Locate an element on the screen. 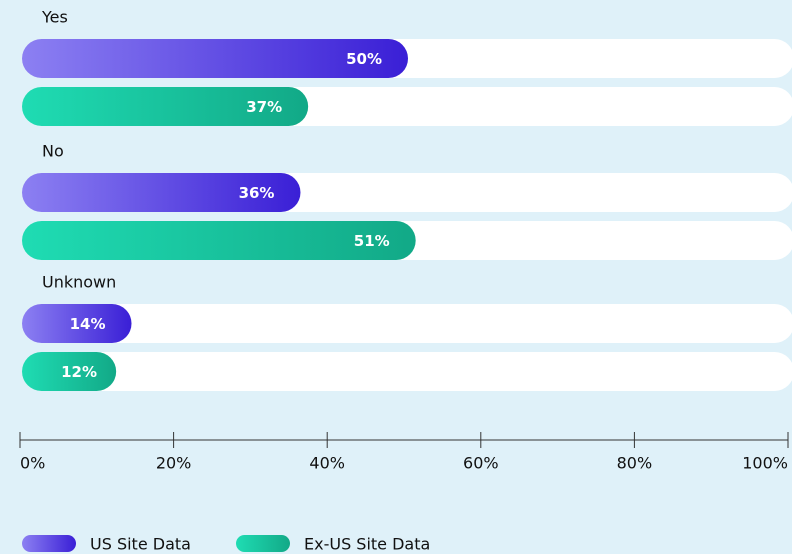 Image resolution: width=792 pixels, height=554 pixels. category-label: Yes is located at coordinates (54, 17).